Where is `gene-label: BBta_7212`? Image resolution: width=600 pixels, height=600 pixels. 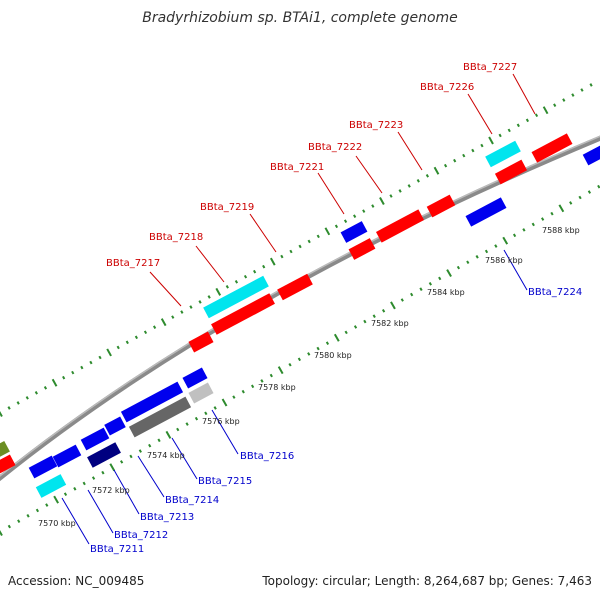
gene-label: BBta_7212 is located at coordinates (141, 535).